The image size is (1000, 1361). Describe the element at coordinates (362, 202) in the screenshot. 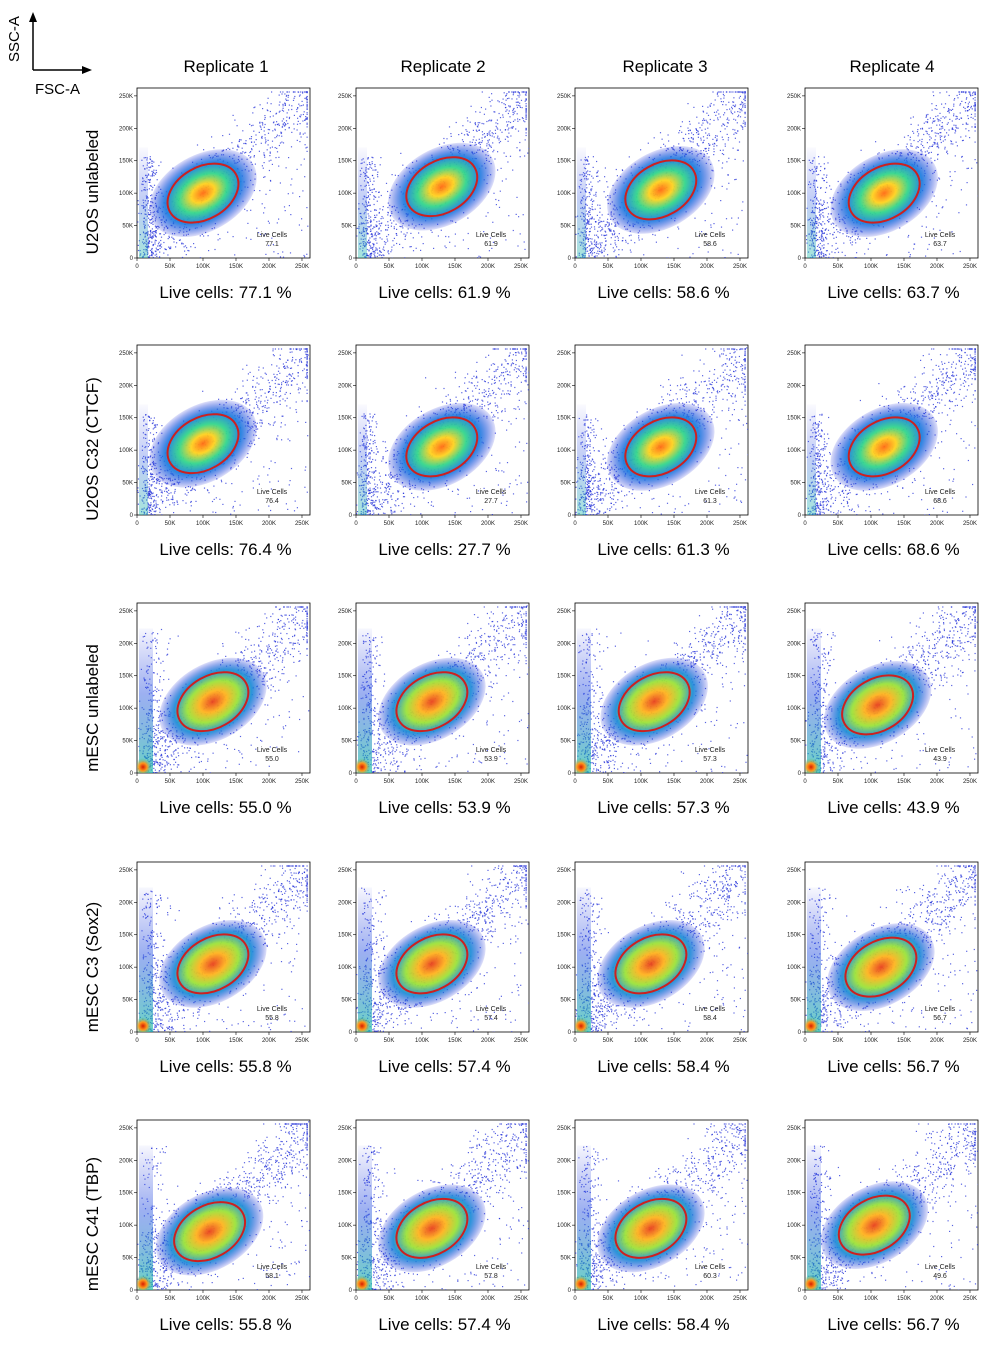

I see `debris-streak` at that location.